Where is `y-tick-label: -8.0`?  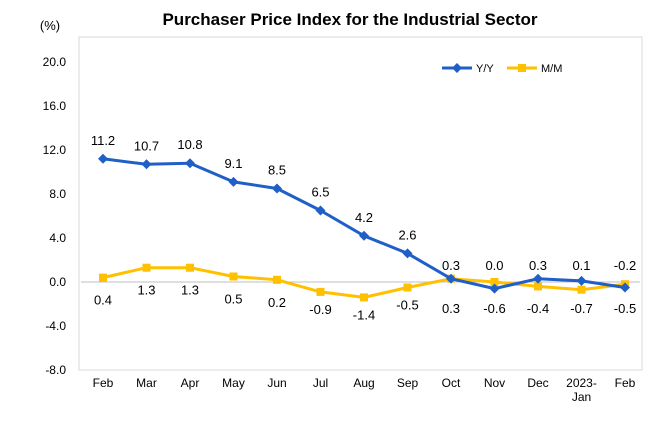
y-tick-label: -8.0 is located at coordinates (55, 370).